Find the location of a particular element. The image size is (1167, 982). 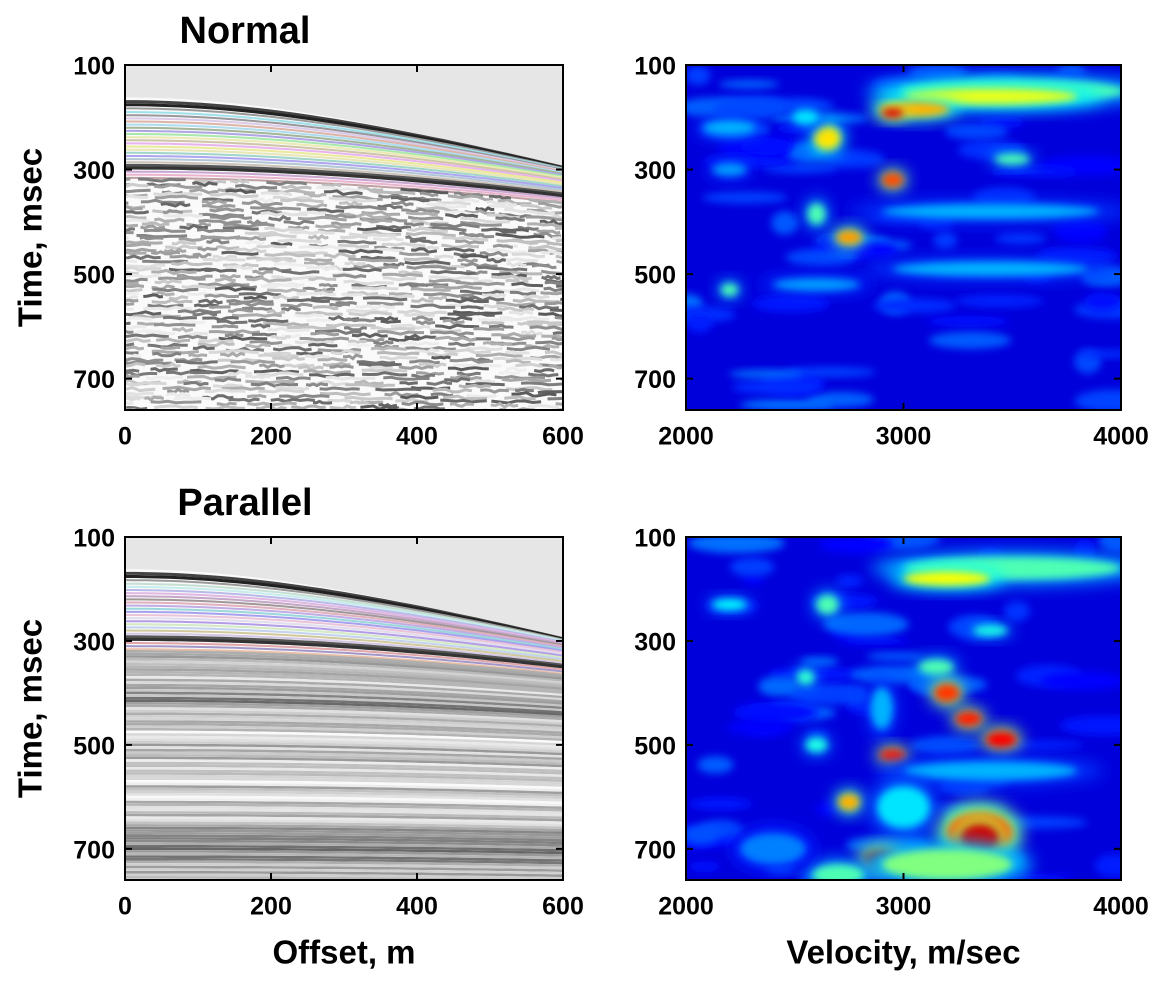

y-axis-title: Time, msec is located at coordinates (30, 237).